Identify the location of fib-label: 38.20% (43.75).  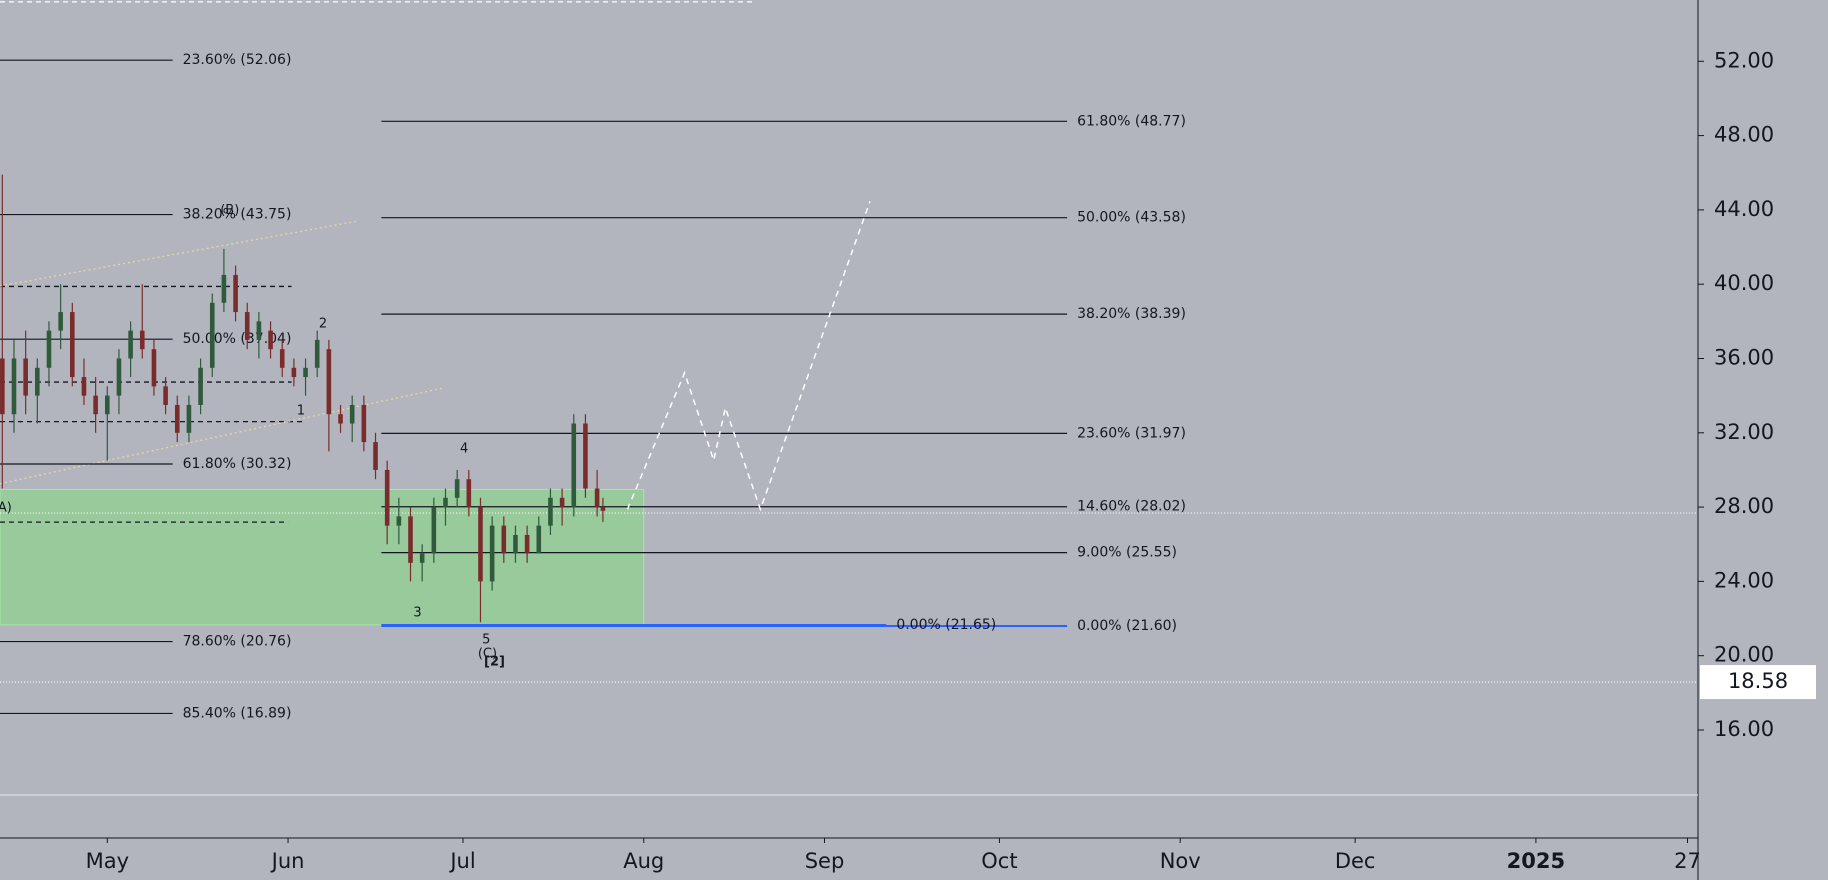
(237, 215).